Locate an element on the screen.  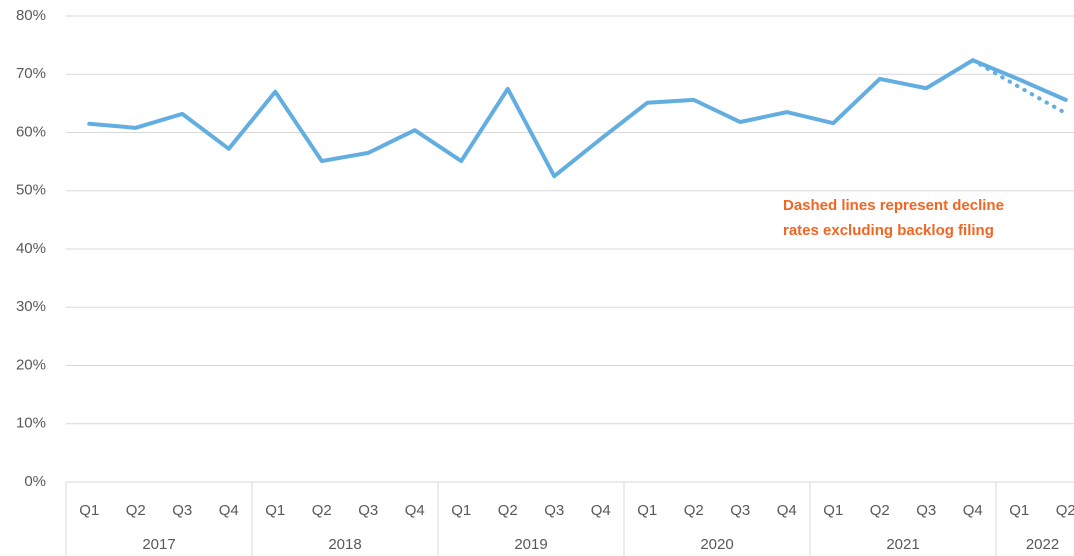
y-tick-label: 80% is located at coordinates (31, 15).